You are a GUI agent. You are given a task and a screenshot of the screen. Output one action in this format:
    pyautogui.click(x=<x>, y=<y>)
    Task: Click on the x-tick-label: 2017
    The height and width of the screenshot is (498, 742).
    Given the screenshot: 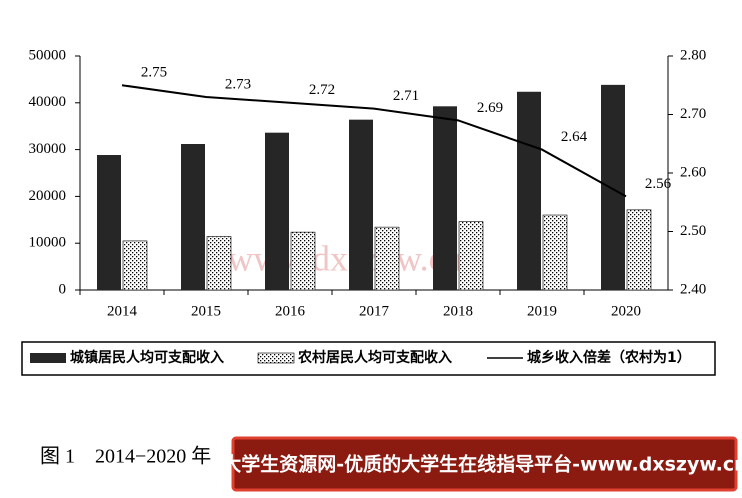 What is the action you would take?
    pyautogui.click(x=374, y=311)
    